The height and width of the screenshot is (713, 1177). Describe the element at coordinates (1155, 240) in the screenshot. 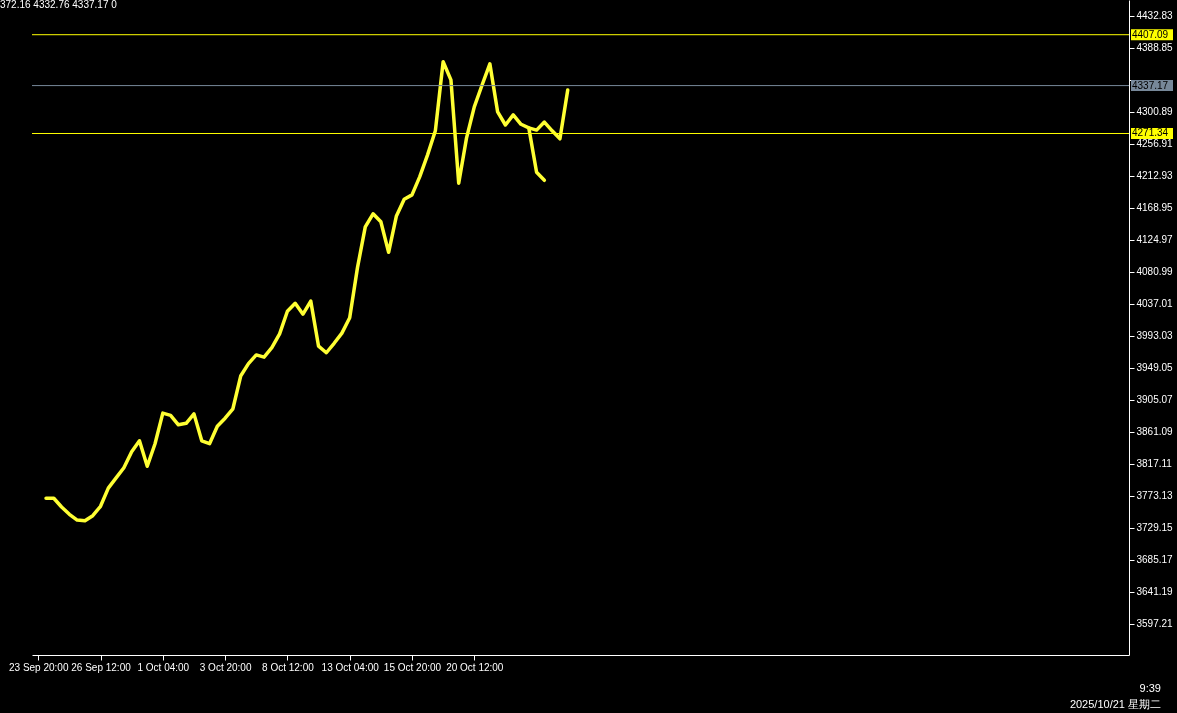

I see `y-tick-label: 4124.97` at that location.